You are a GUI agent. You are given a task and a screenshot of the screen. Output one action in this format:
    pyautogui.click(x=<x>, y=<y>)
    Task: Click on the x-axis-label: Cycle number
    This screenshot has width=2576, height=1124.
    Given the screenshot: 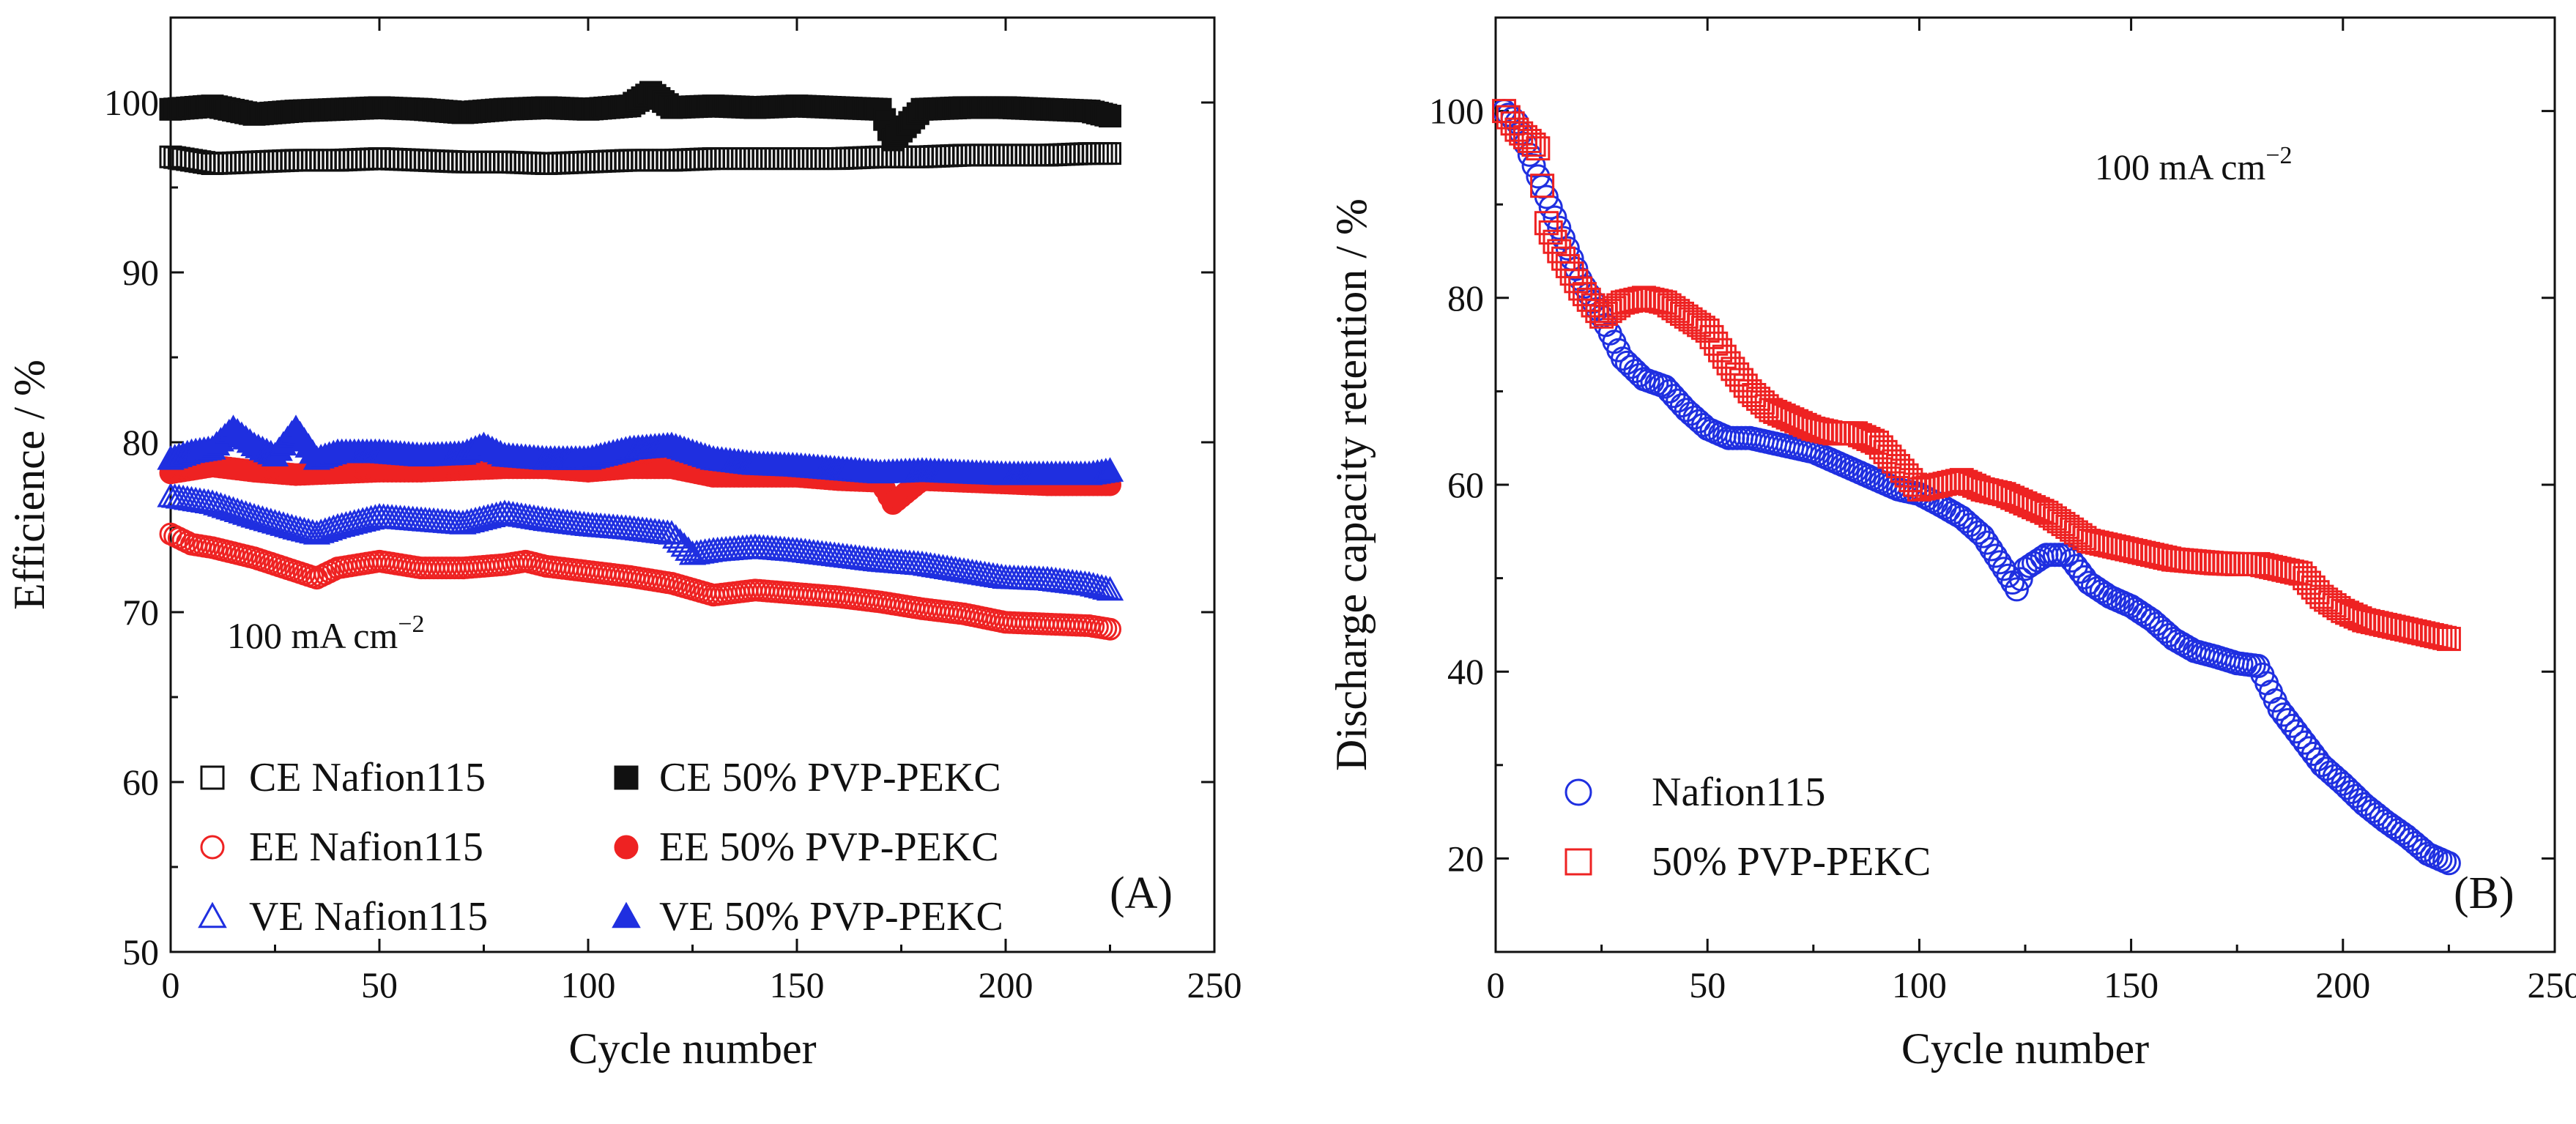 What is the action you would take?
    pyautogui.click(x=692, y=1048)
    